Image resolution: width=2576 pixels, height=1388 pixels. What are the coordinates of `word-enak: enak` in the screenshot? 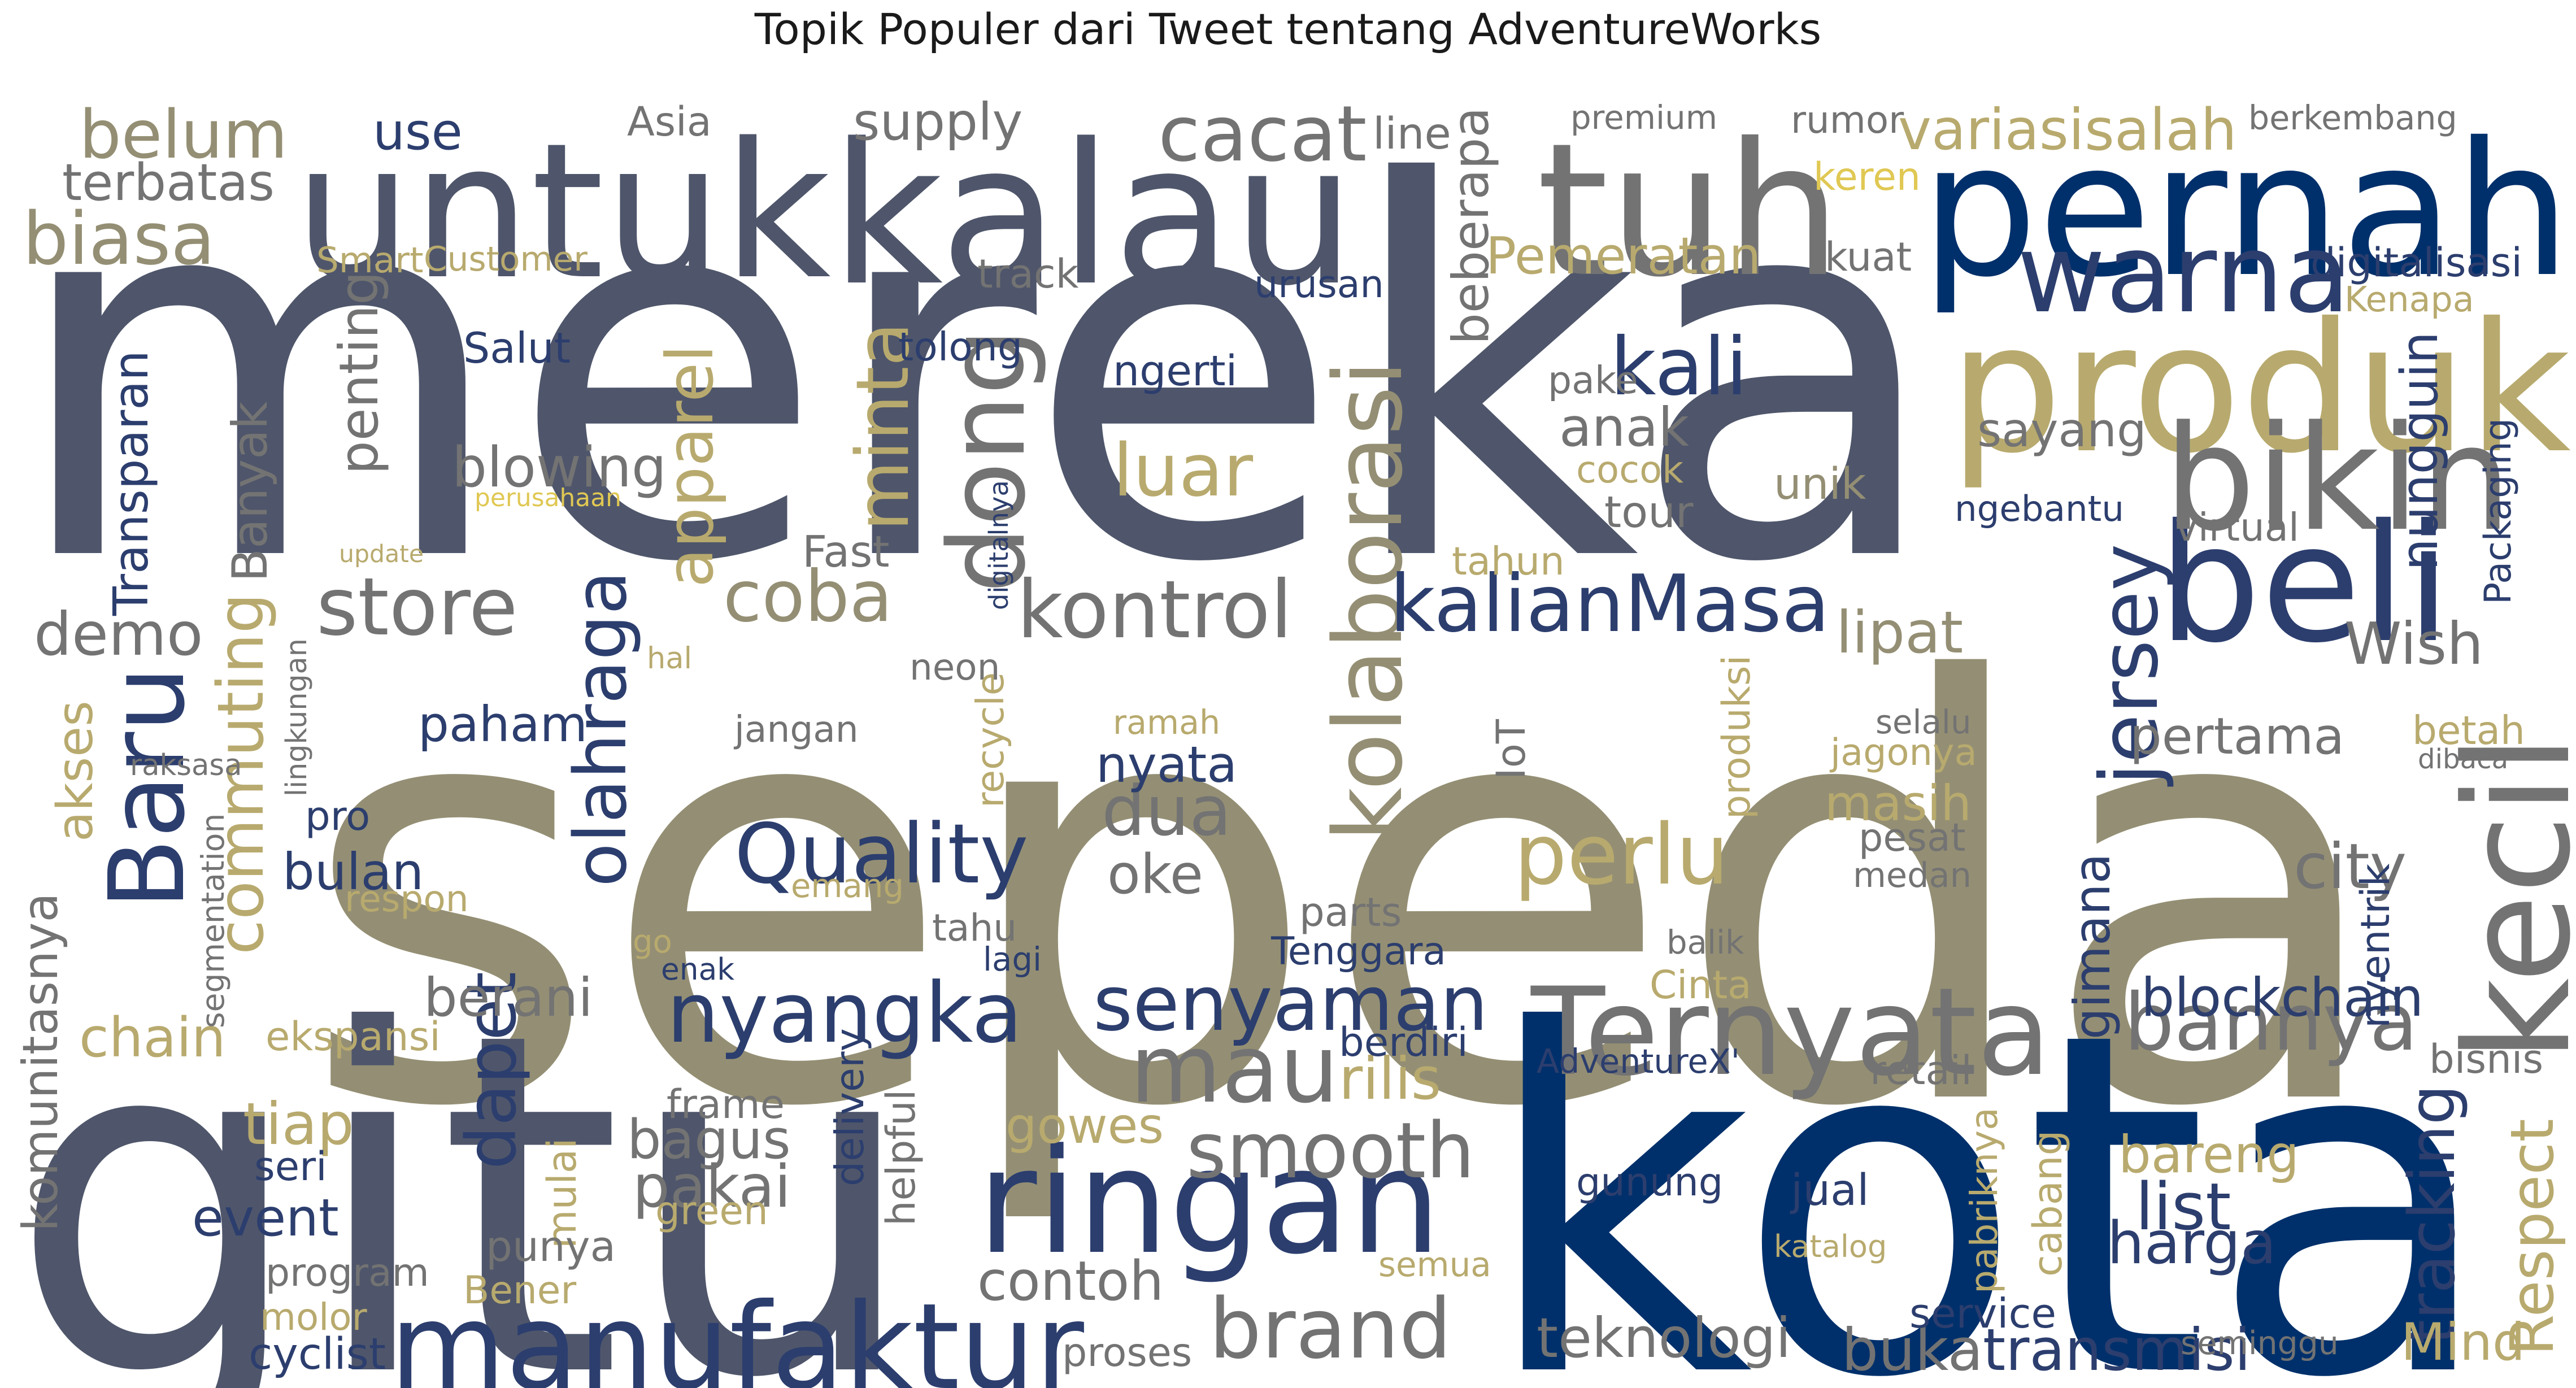 It's located at (698, 969).